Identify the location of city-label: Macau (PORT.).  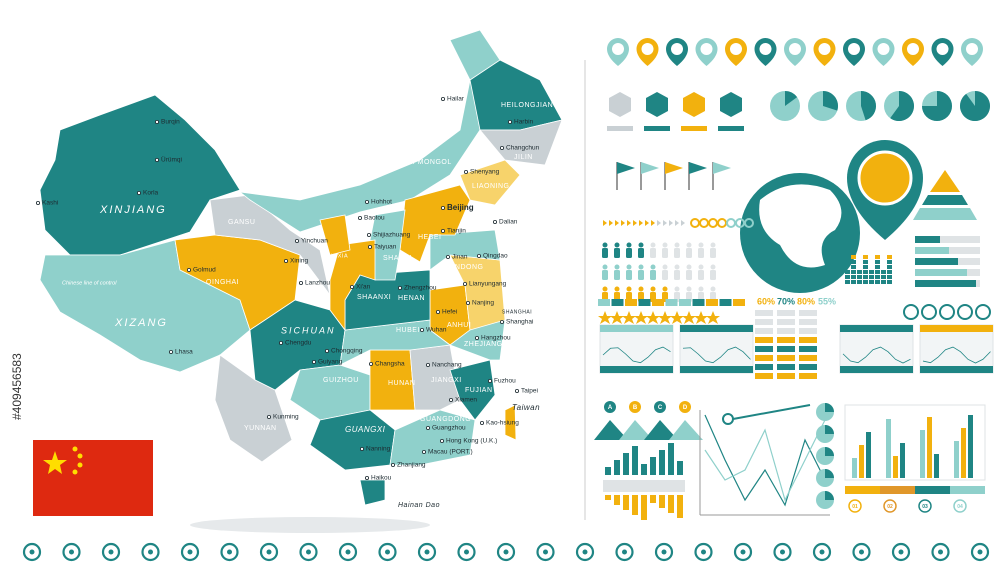
(450, 452).